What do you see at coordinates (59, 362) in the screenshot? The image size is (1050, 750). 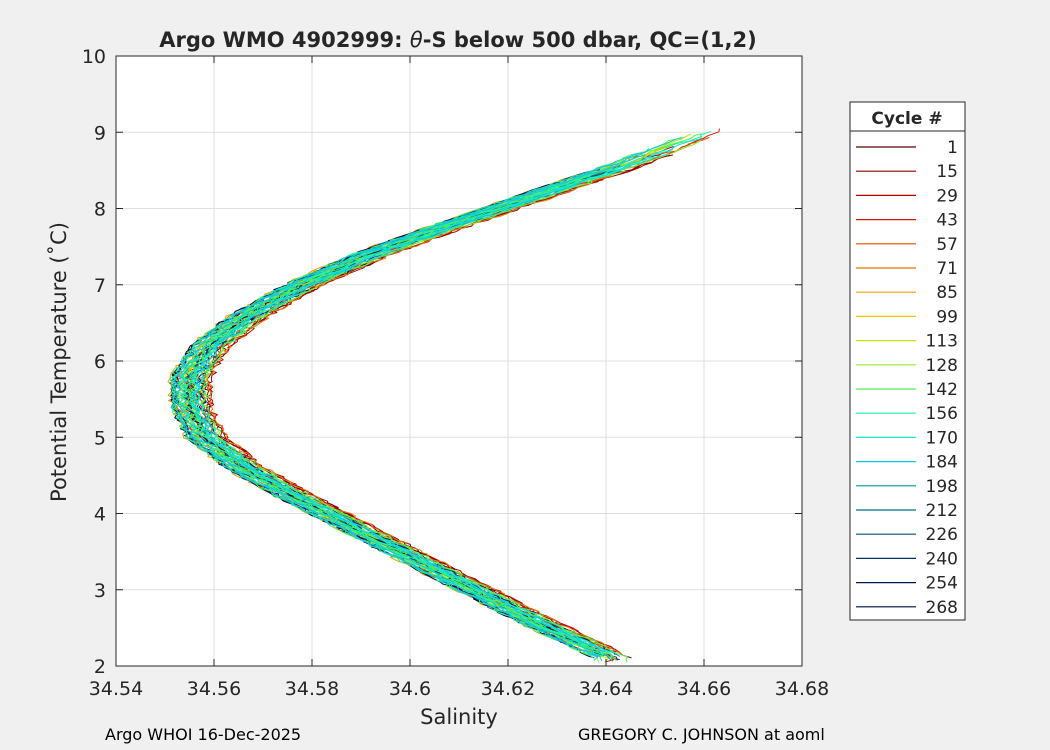 I see `y-axis-label: Potential Temperature (˚C)` at bounding box center [59, 362].